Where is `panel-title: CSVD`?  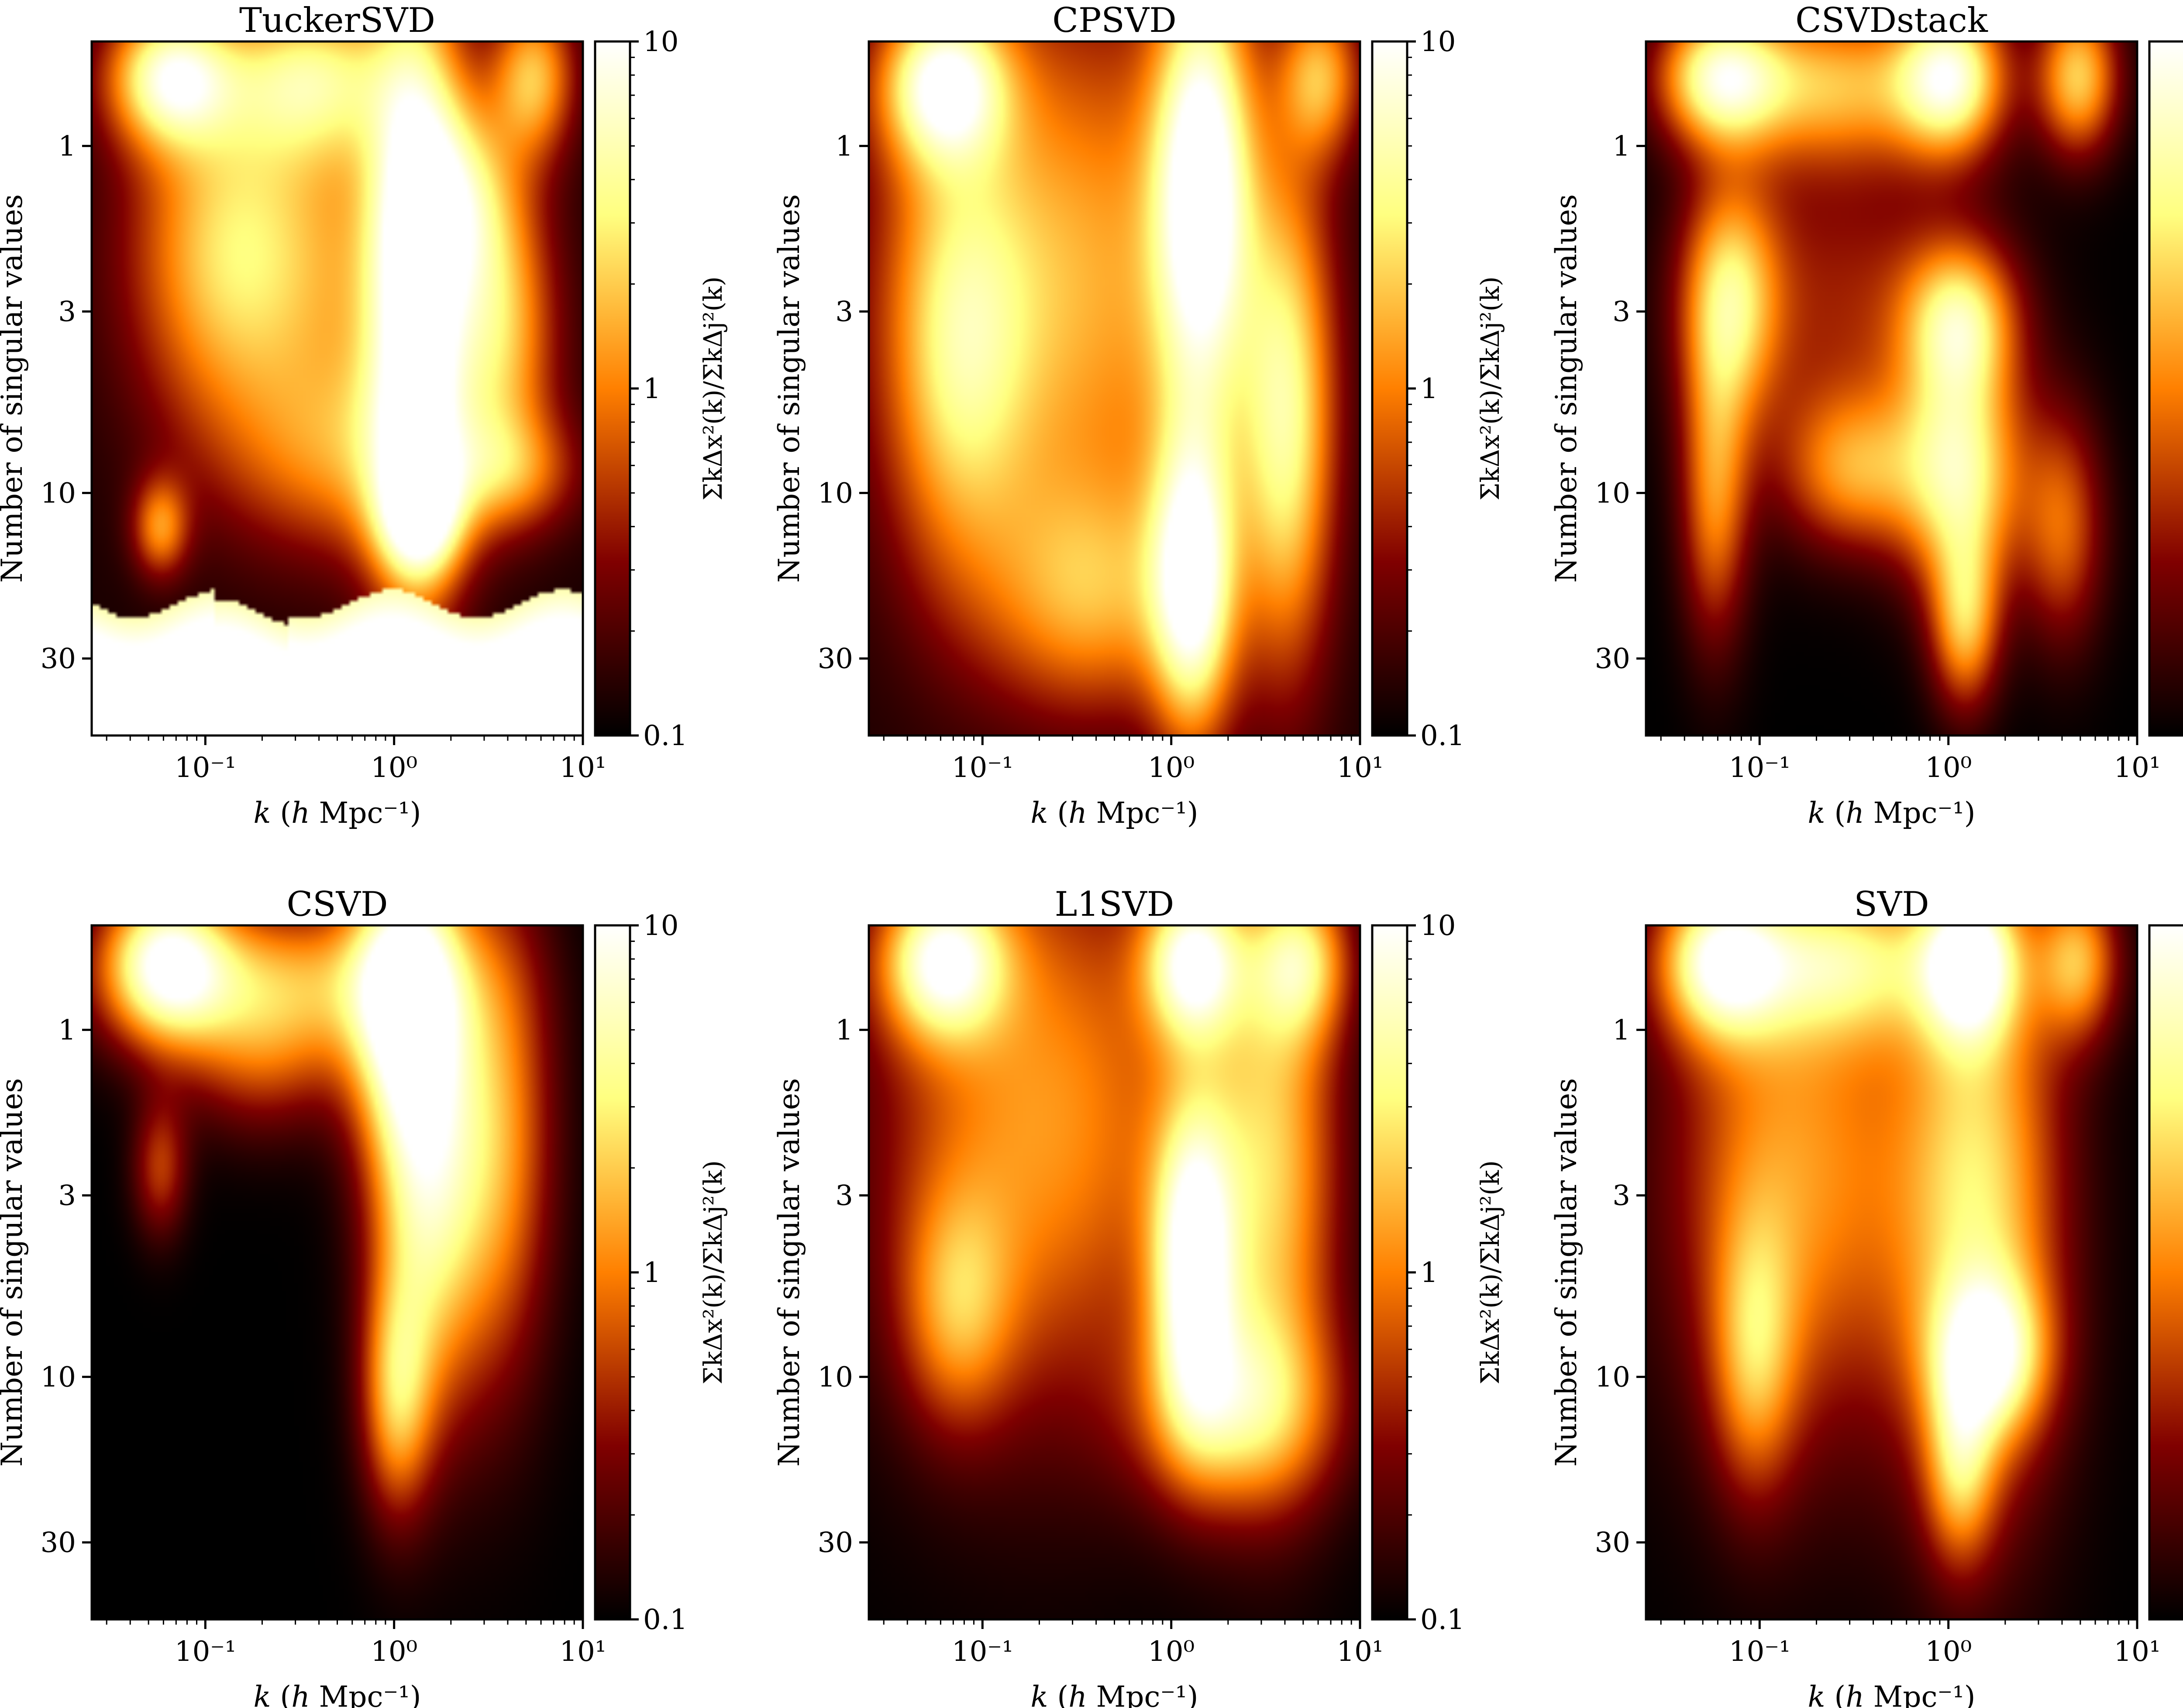
panel-title: CSVD is located at coordinates (337, 904).